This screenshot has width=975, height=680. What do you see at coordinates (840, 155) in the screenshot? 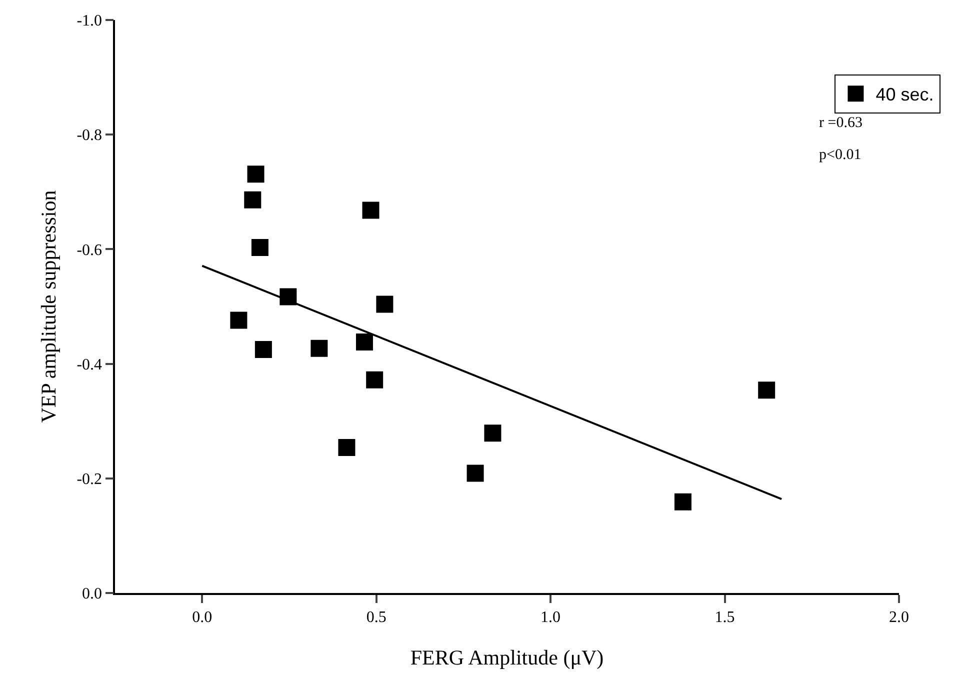
I see `annotation: p<0.01` at bounding box center [840, 155].